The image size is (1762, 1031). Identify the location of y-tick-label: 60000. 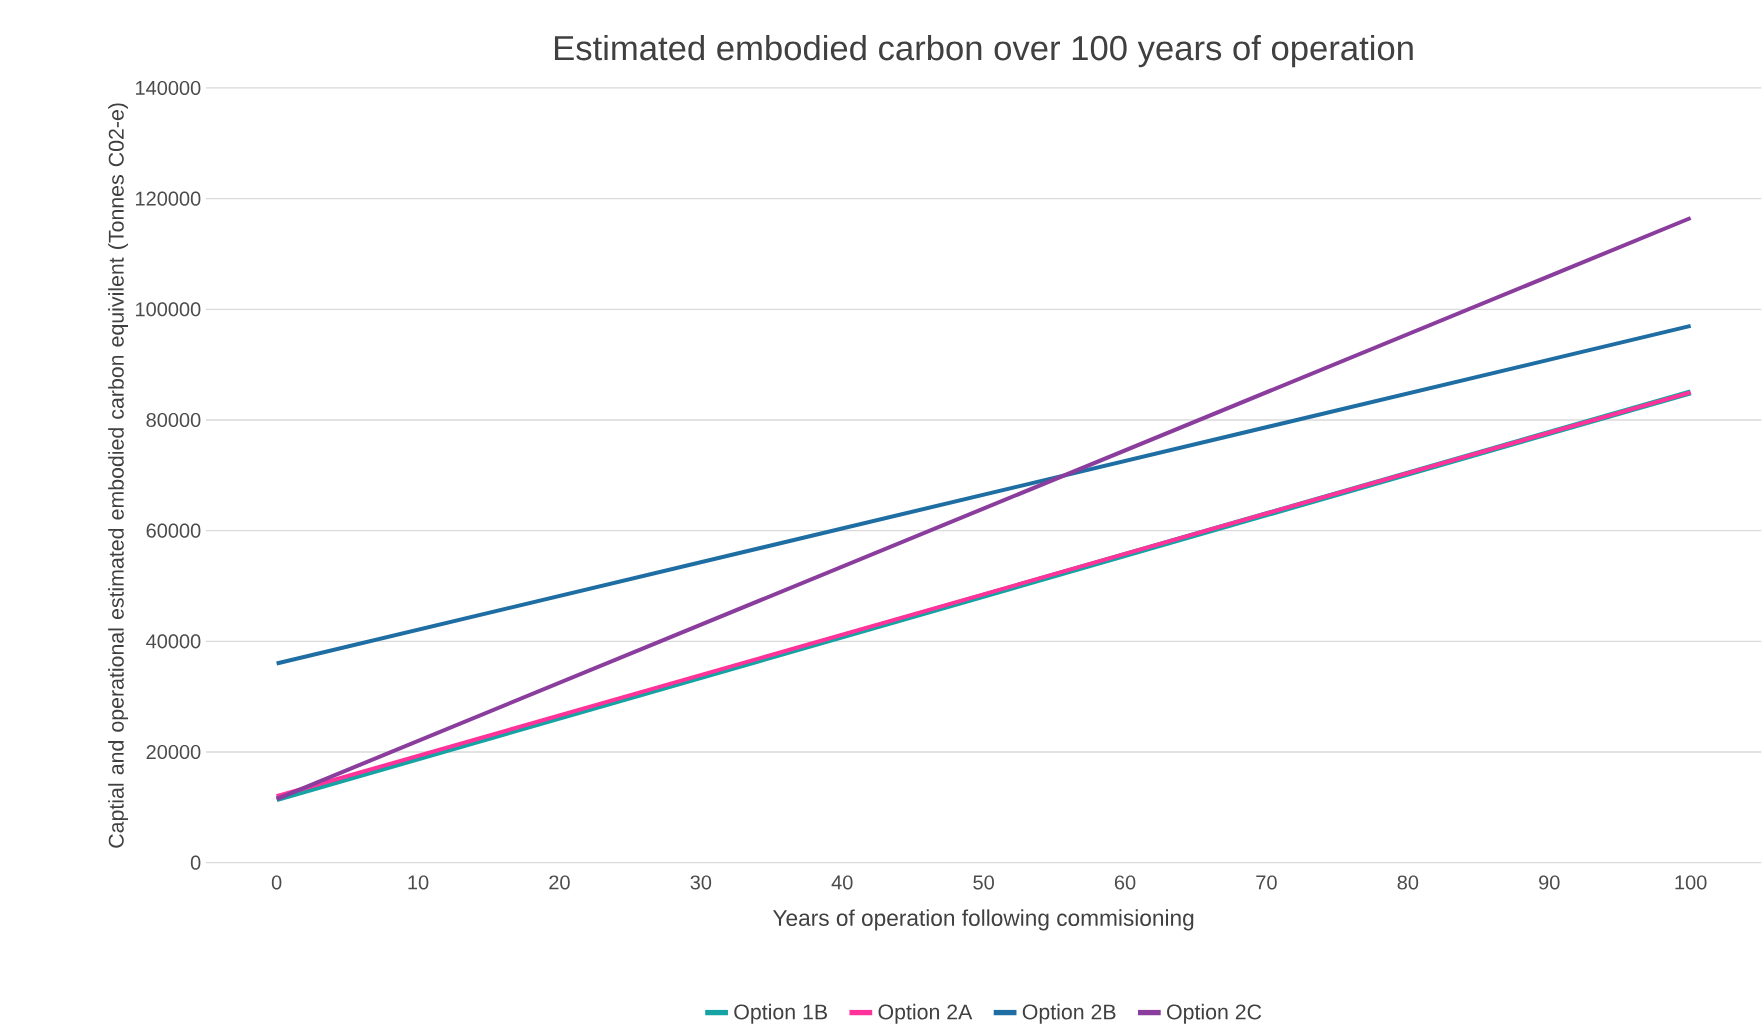
(173, 530).